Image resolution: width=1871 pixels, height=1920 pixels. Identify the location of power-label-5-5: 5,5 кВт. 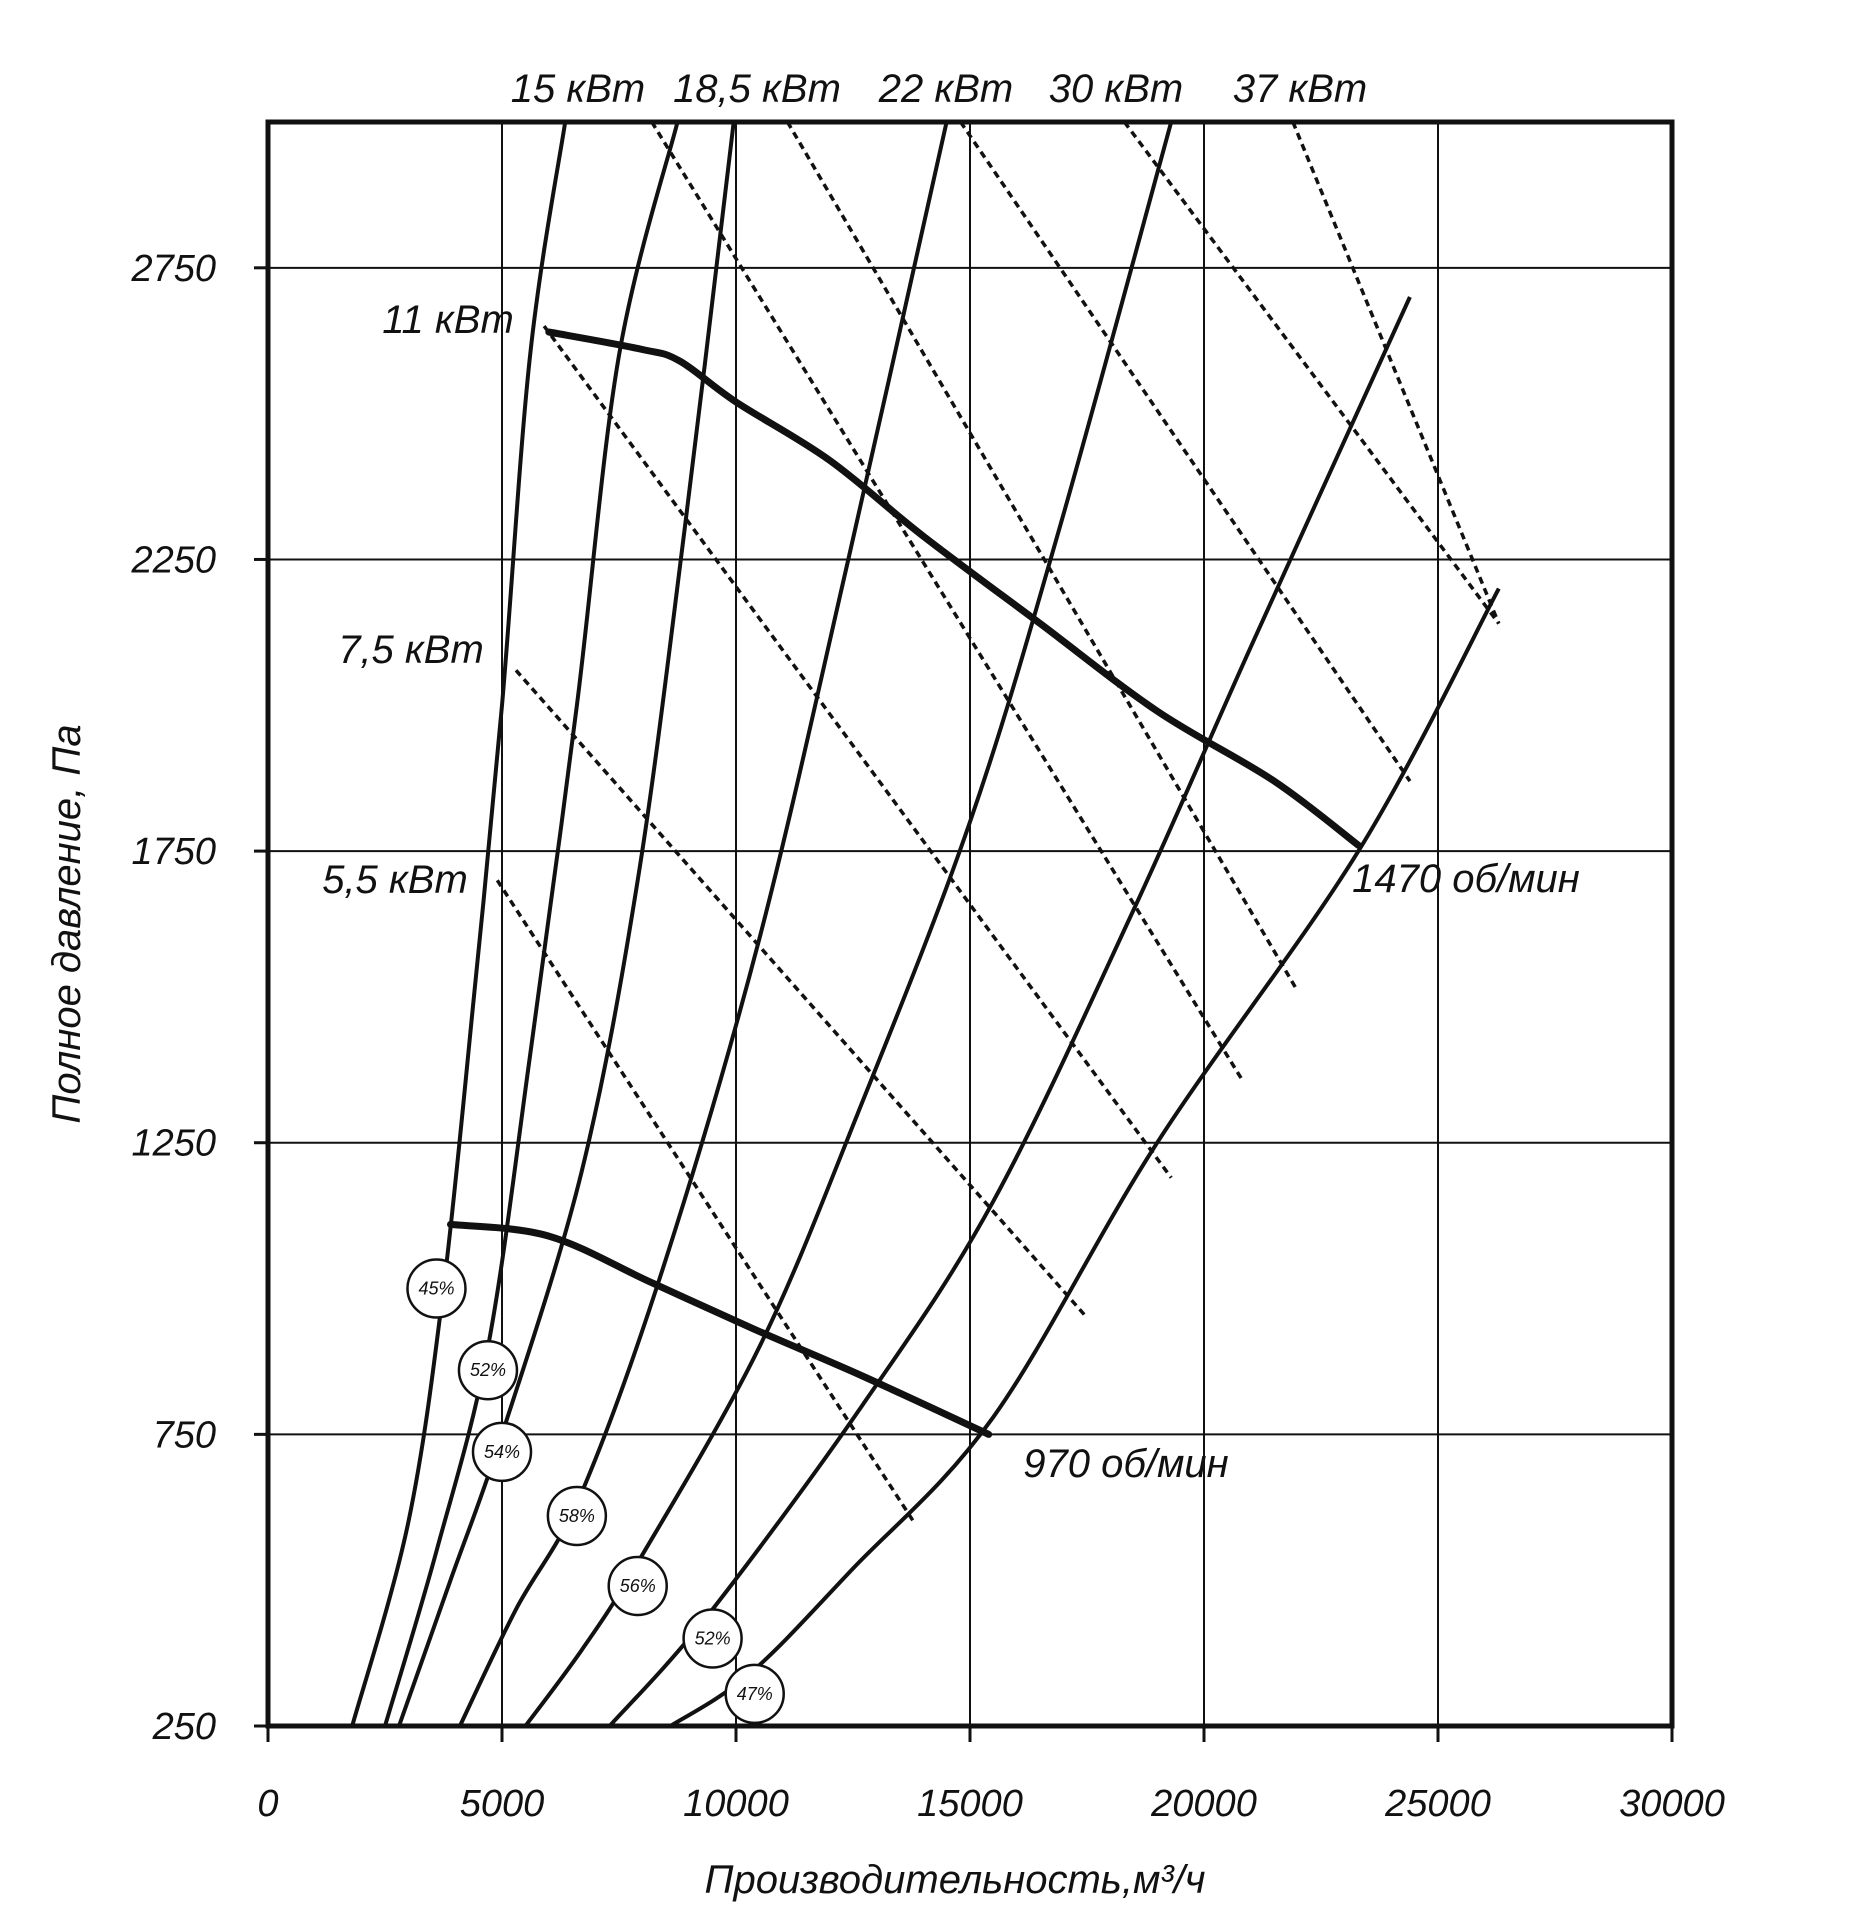
(395, 880).